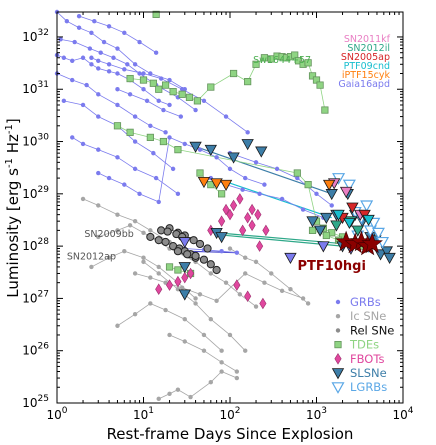 The width and height of the screenshot is (436, 445). I want to click on legend-marker-fbots, so click(338, 359).